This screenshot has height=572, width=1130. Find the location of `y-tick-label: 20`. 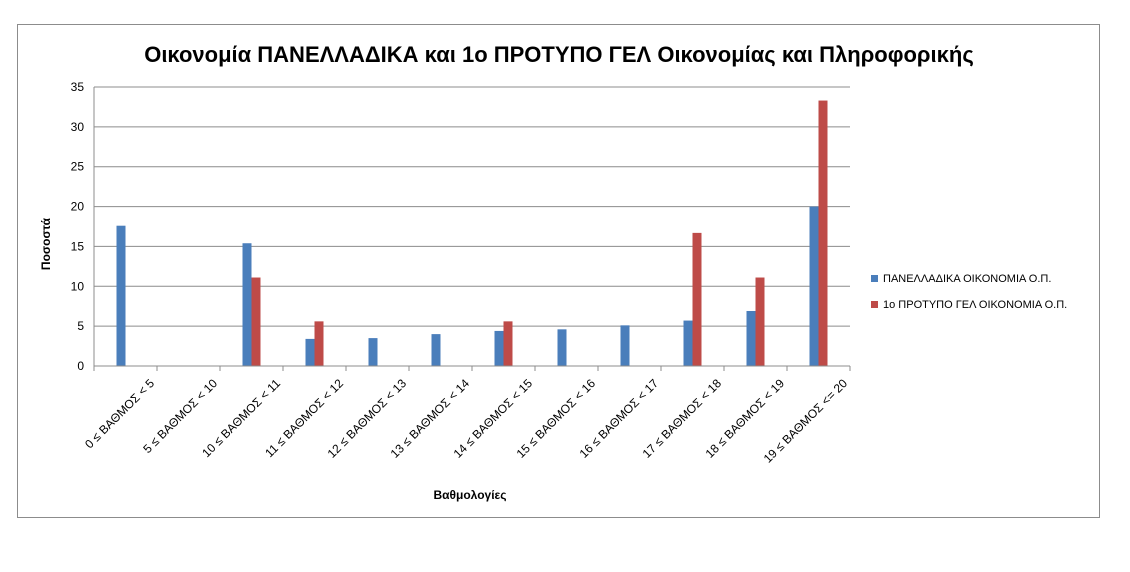

y-tick-label: 20 is located at coordinates (78, 207).